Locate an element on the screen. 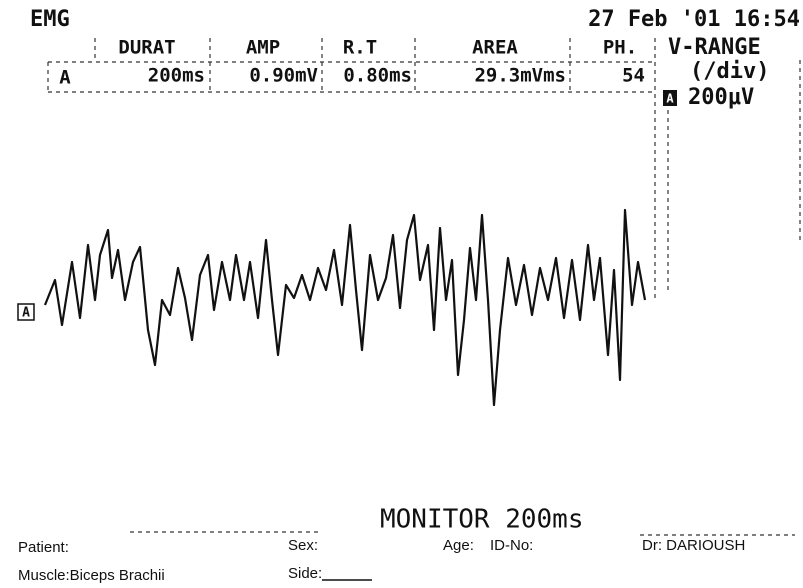  side-field: Side: is located at coordinates (305, 573).